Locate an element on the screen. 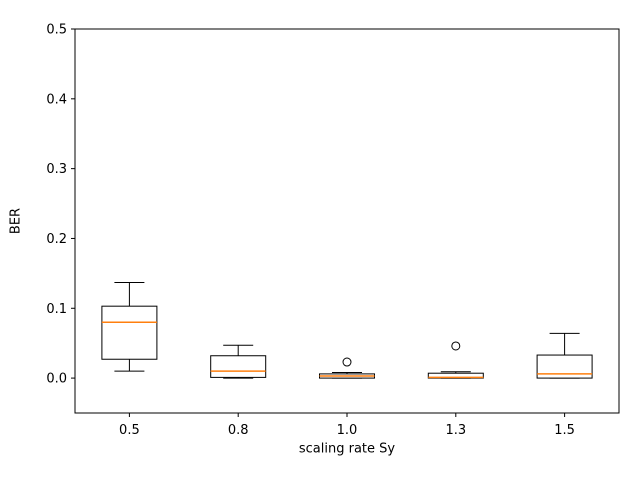  y-tick-label: 0.4 is located at coordinates (56, 99).